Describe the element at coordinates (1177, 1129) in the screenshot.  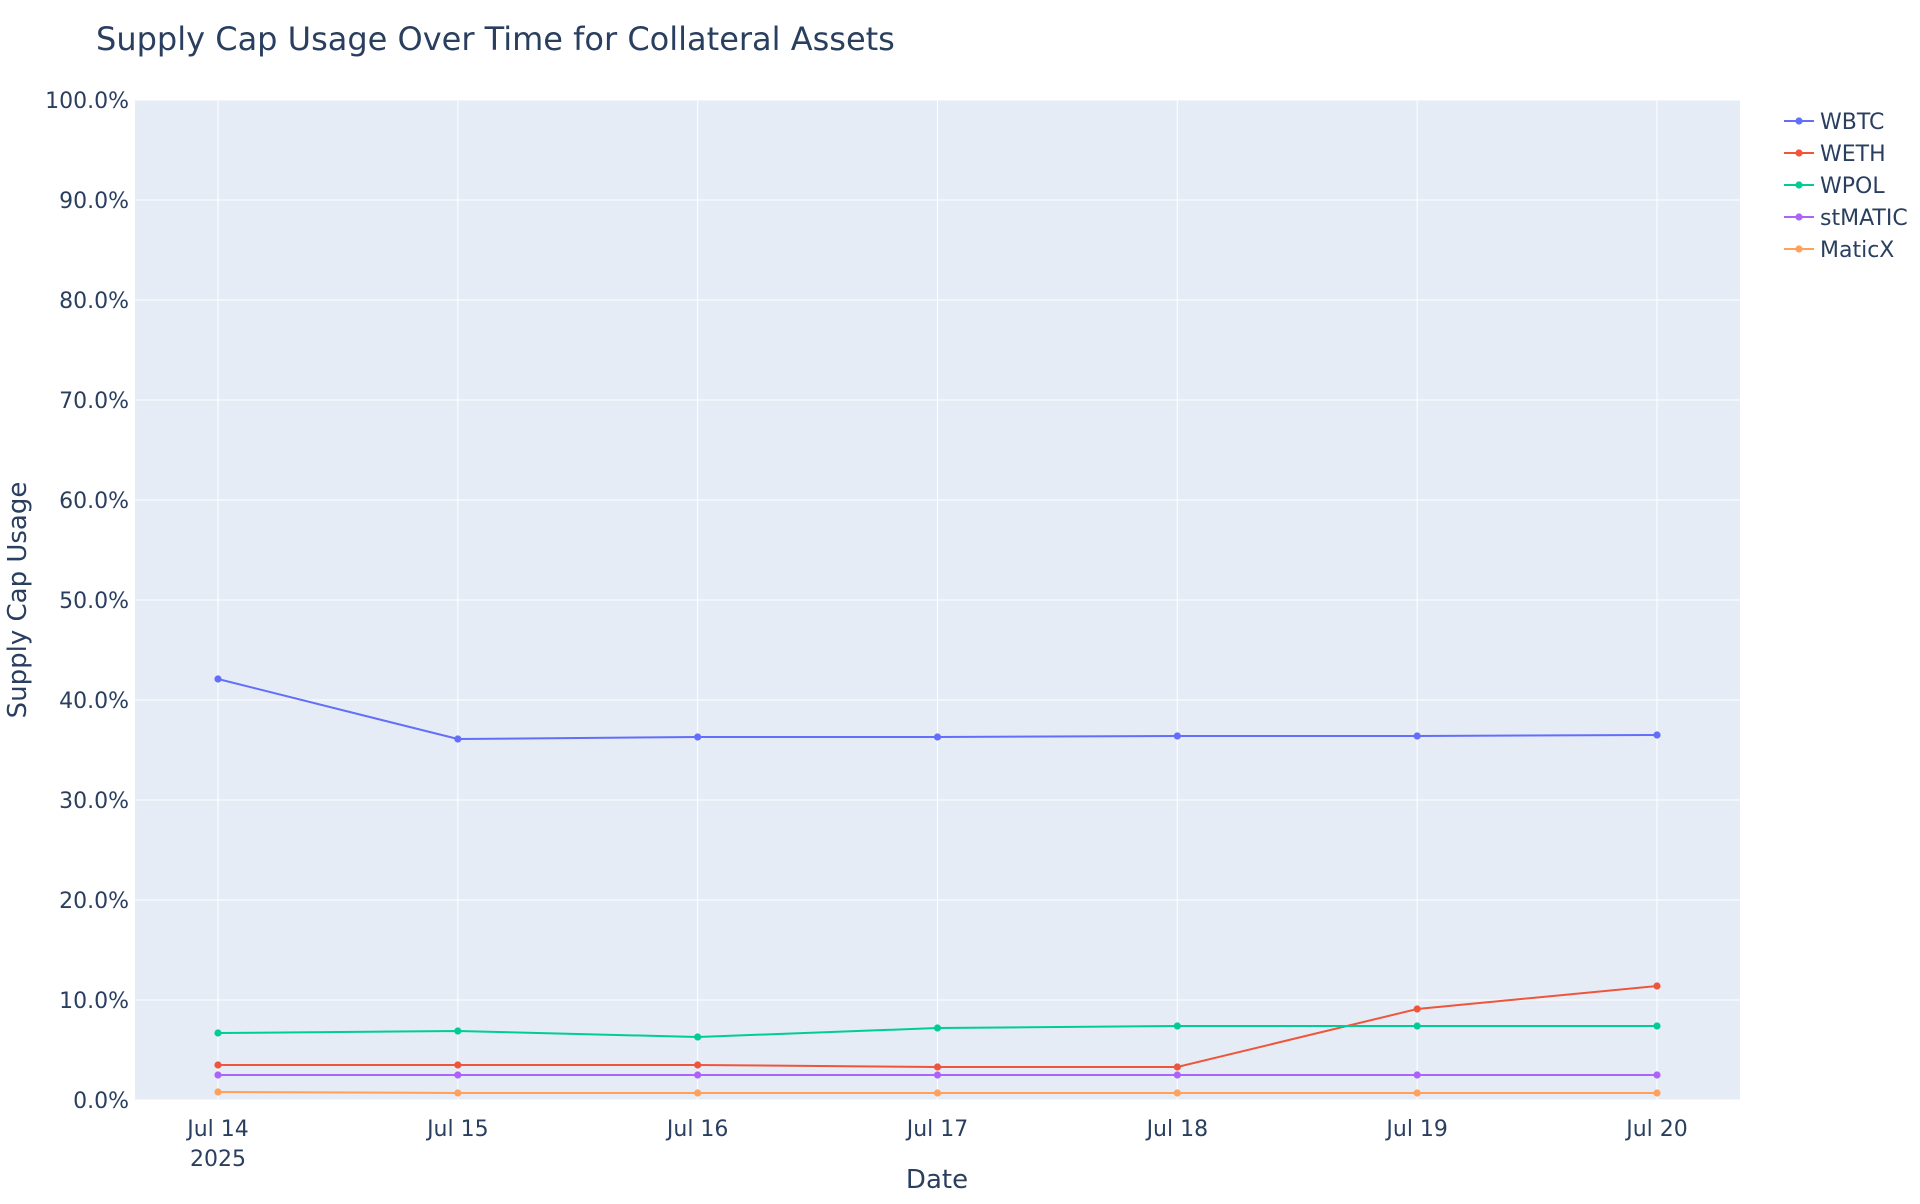
I see `x-tick-label: Jul 18` at that location.